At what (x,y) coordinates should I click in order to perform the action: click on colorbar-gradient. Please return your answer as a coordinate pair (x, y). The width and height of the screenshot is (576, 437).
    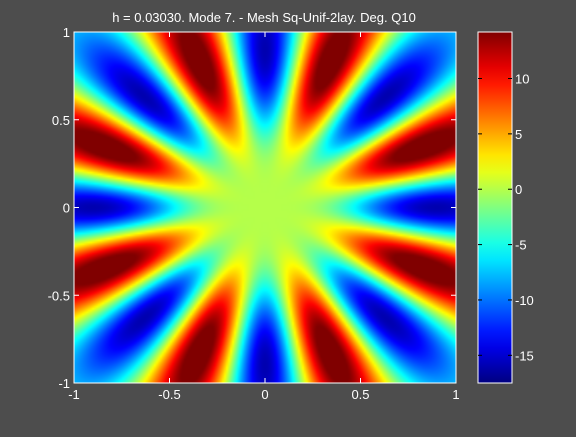
    Looking at the image, I should click on (495, 207).